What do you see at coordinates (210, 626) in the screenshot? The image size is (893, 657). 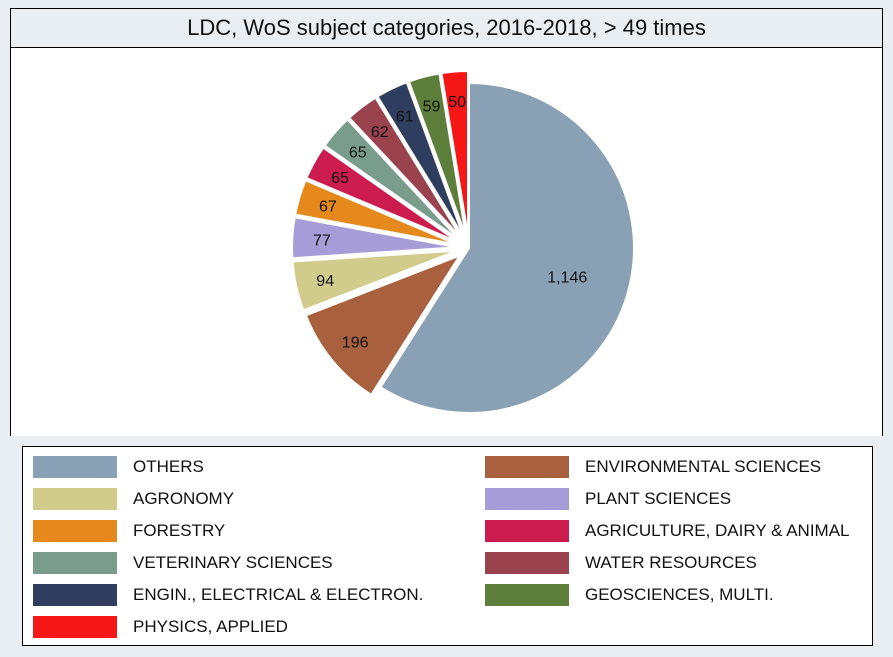 I see `legend-label: PHYSICS, APPLIED` at bounding box center [210, 626].